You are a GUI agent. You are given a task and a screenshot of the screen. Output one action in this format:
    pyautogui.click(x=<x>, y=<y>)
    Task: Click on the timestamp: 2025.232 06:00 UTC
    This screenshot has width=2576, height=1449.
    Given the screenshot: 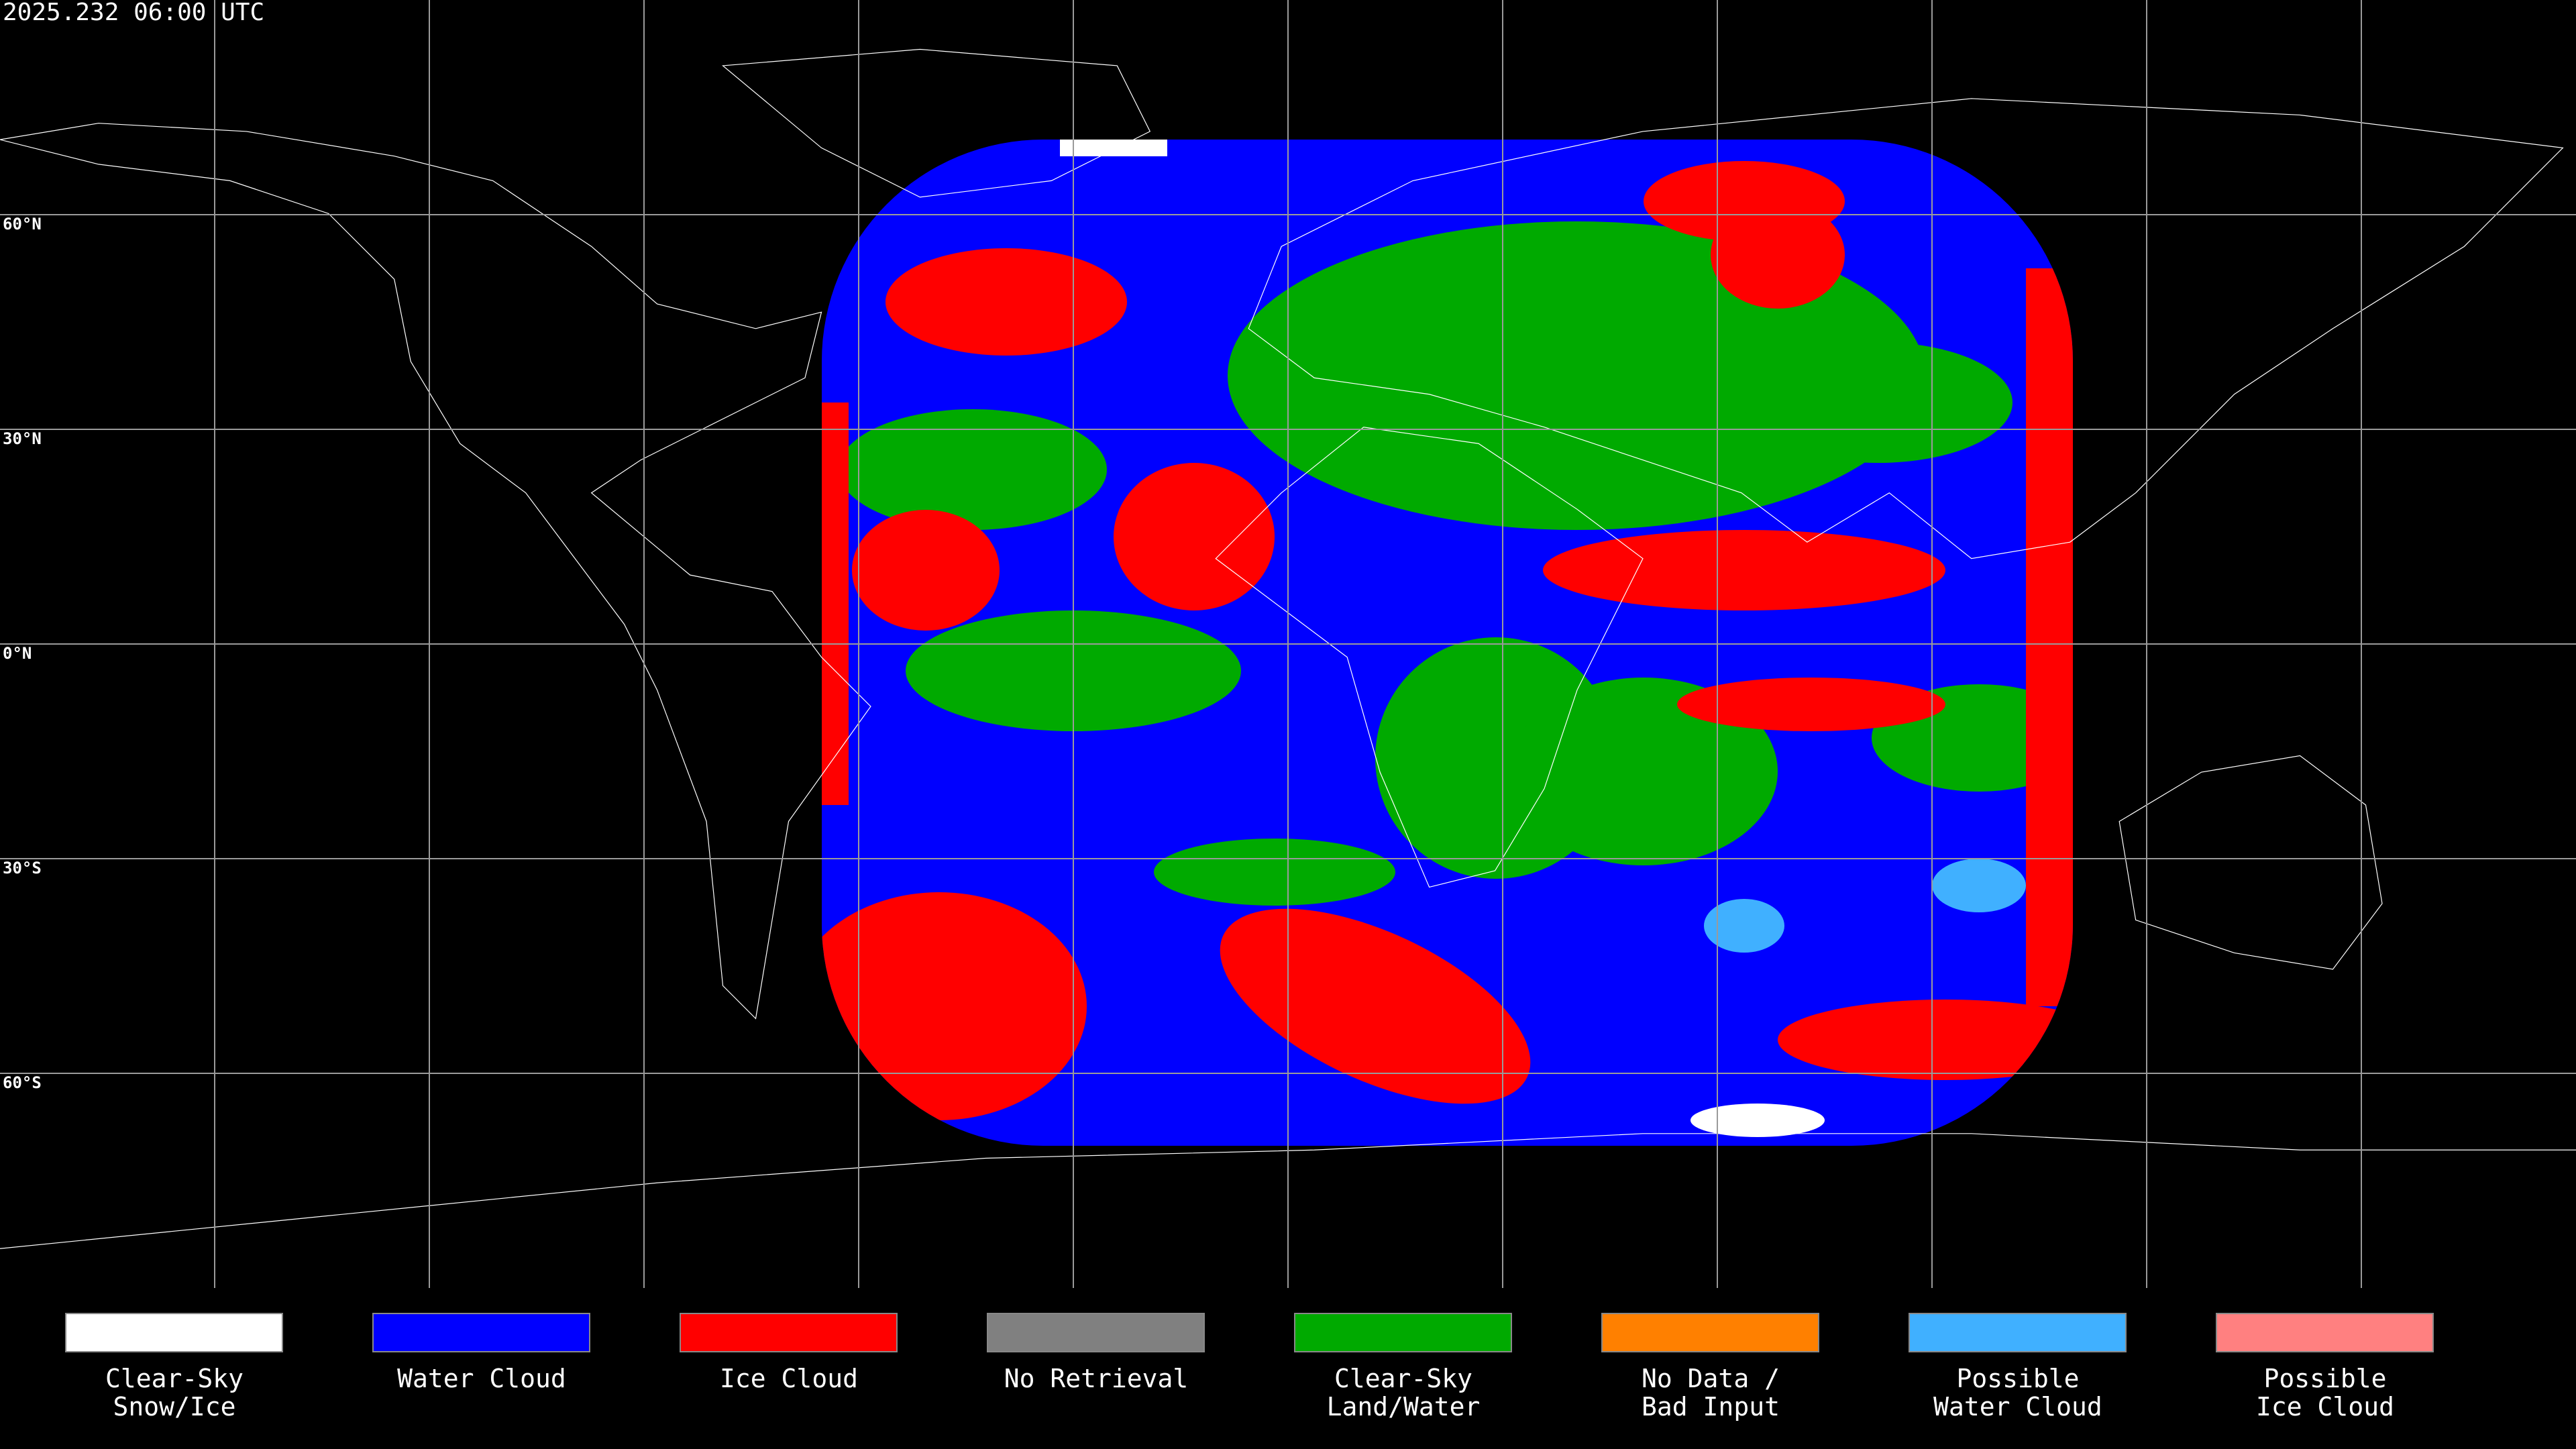 What is the action you would take?
    pyautogui.click(x=133, y=13)
    